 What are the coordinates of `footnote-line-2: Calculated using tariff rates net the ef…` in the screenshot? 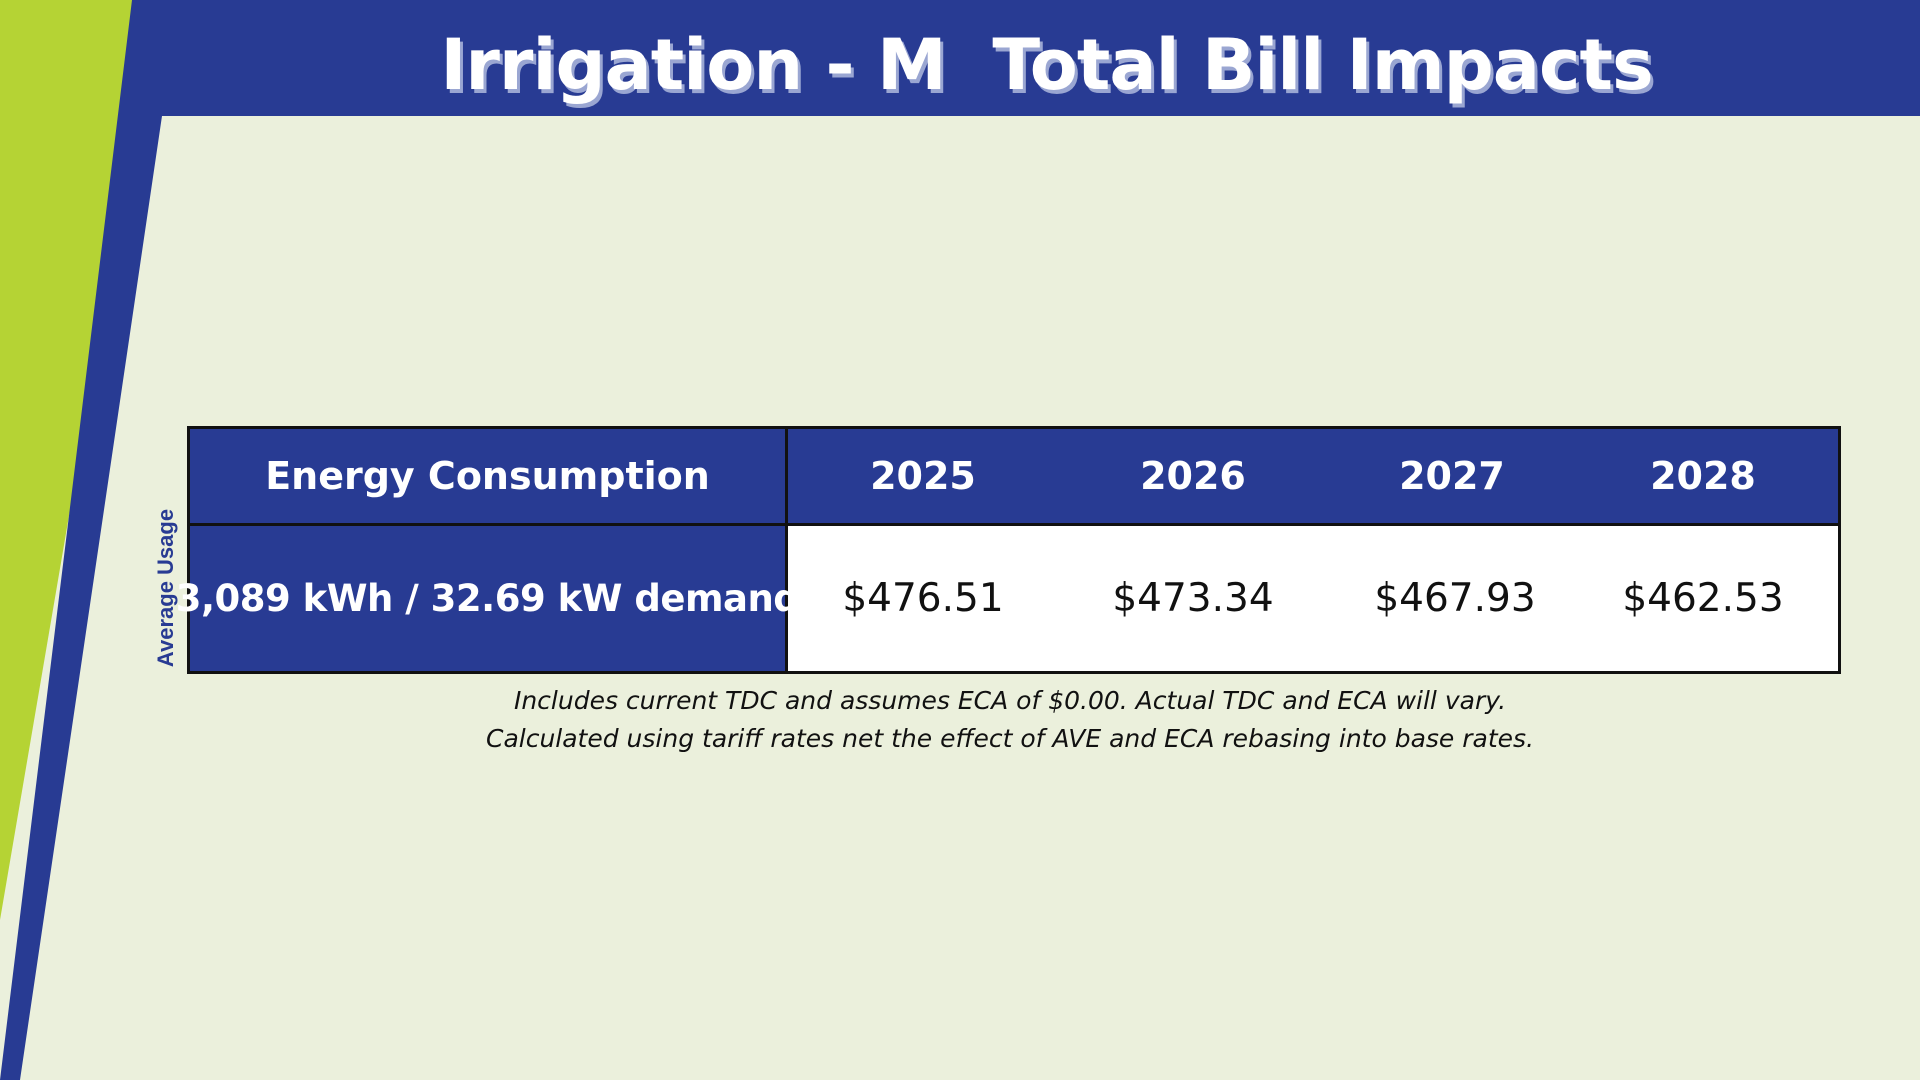 It's located at (1010, 738).